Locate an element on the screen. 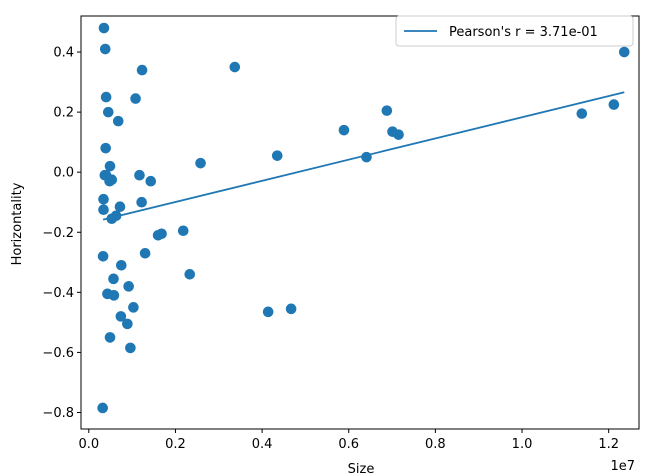 The image size is (646, 476). y-tick-label: −0.8 is located at coordinates (58, 413).